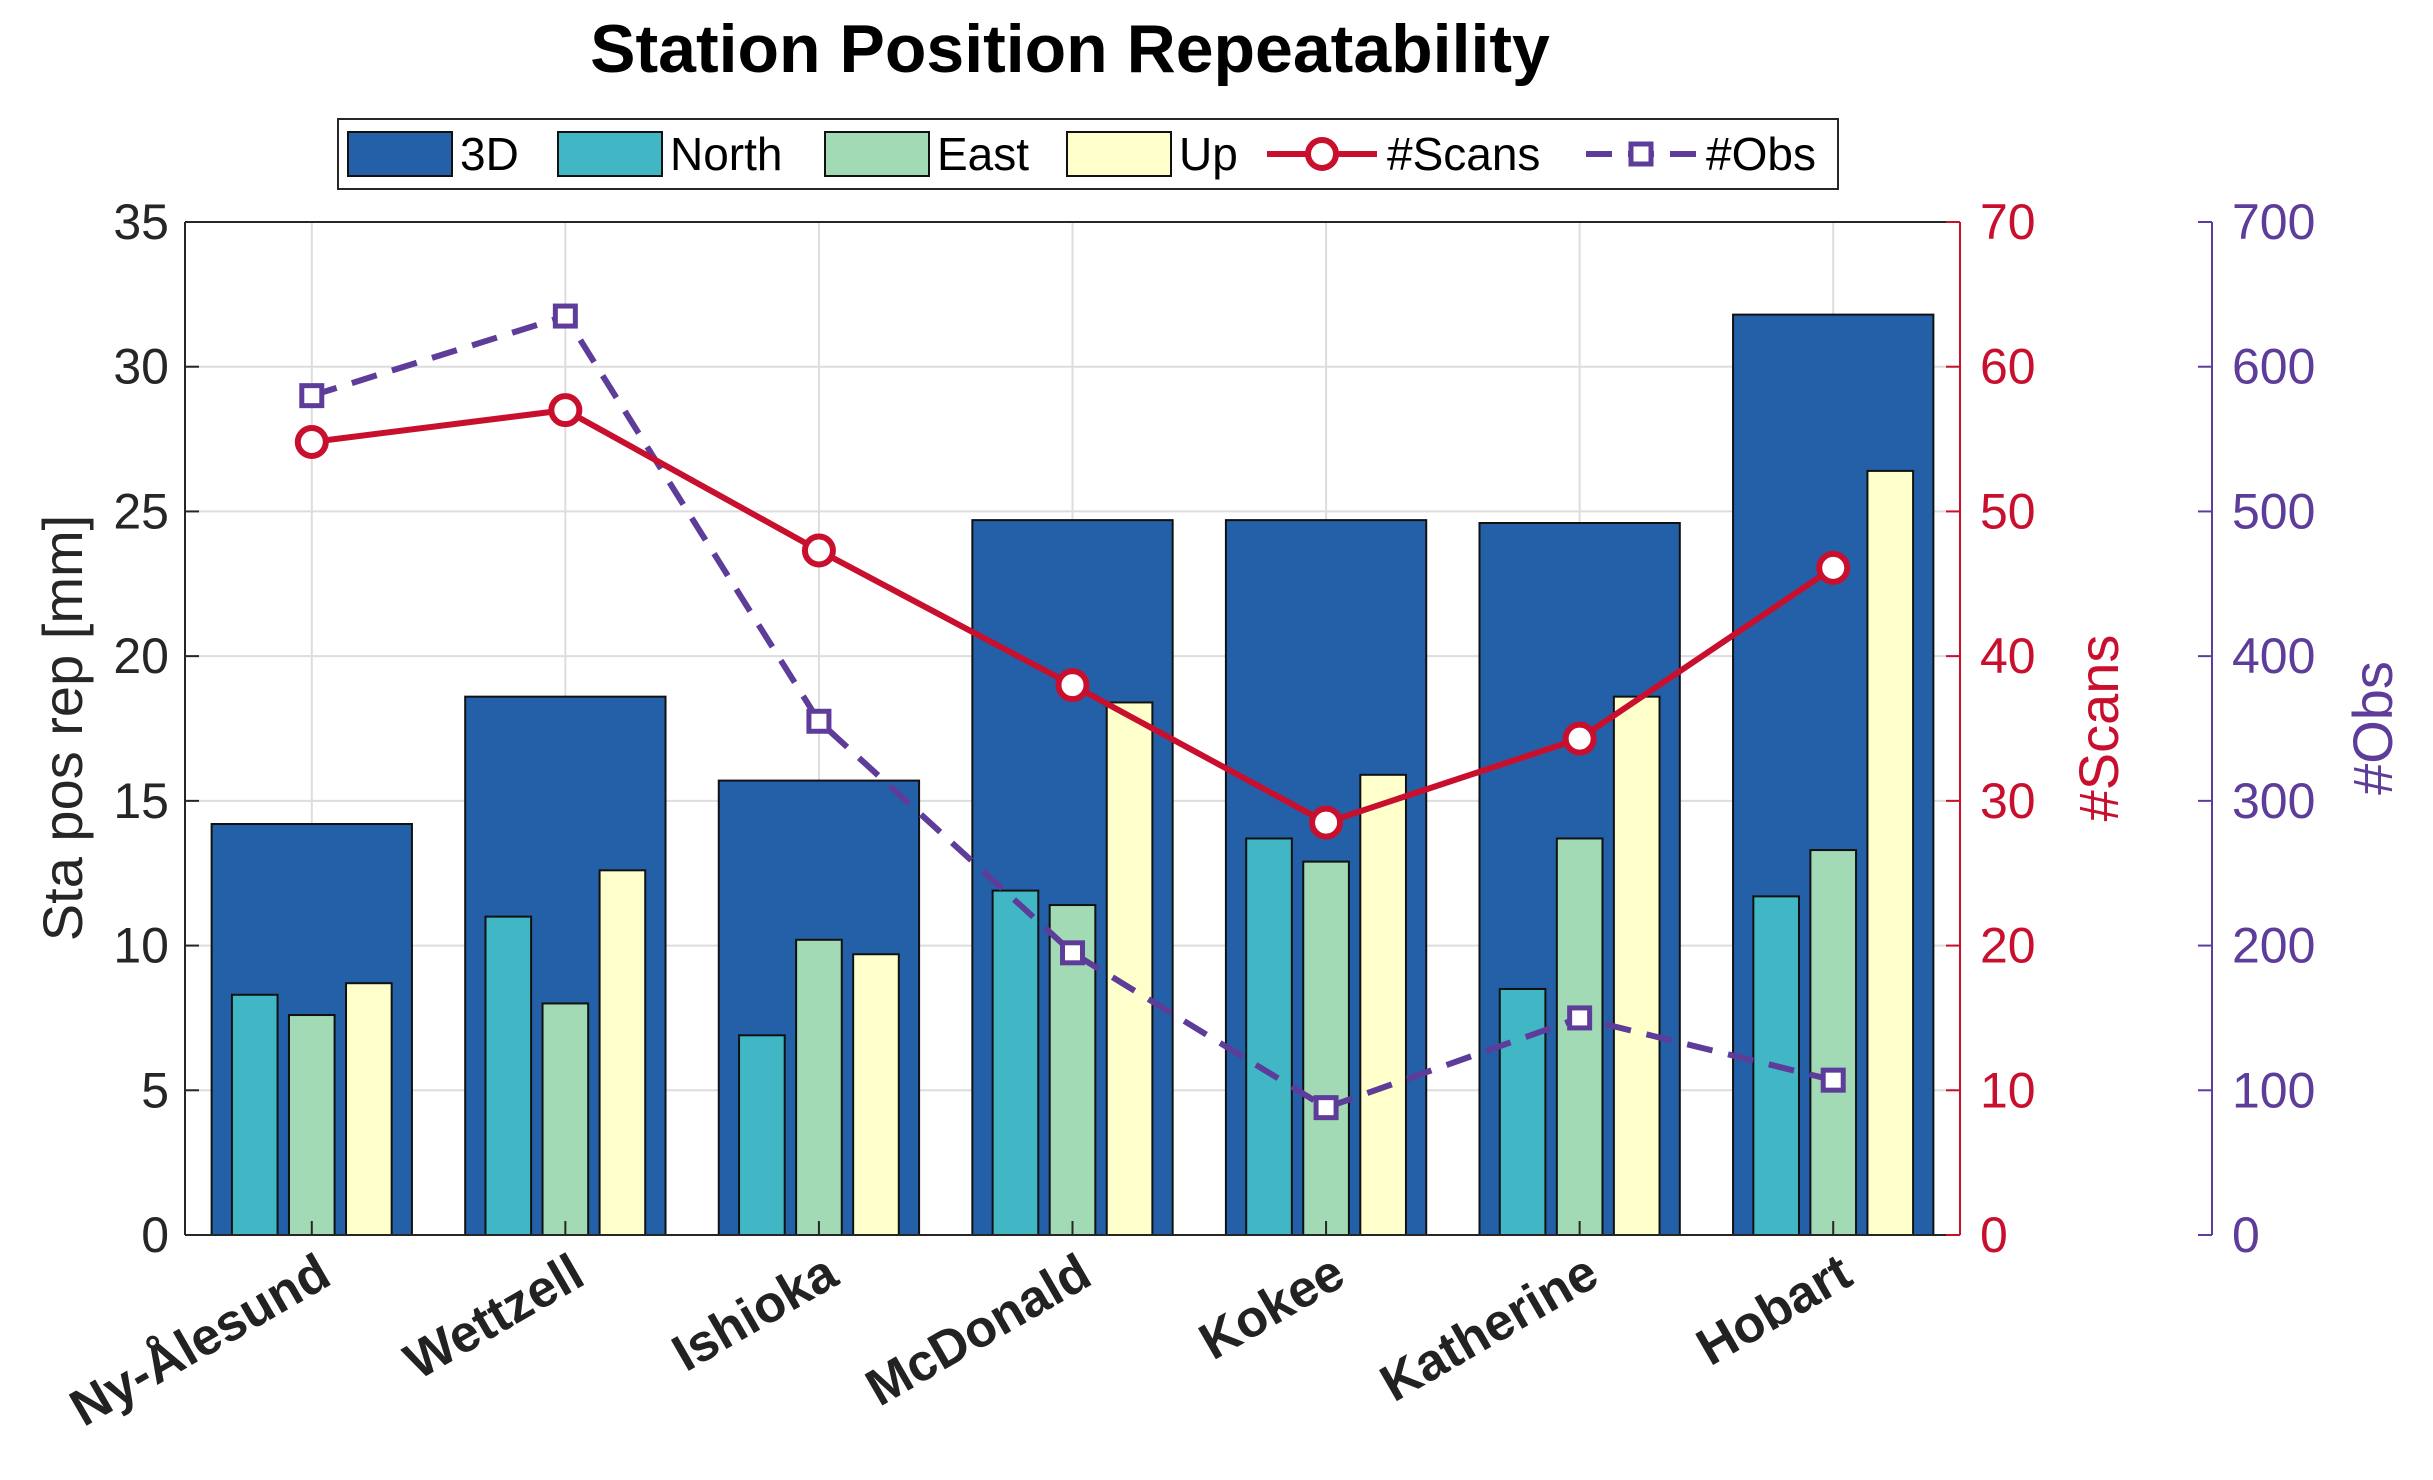 The height and width of the screenshot is (1480, 2433). I want to click on y2-tick-label: 10, so click(2008, 1090).